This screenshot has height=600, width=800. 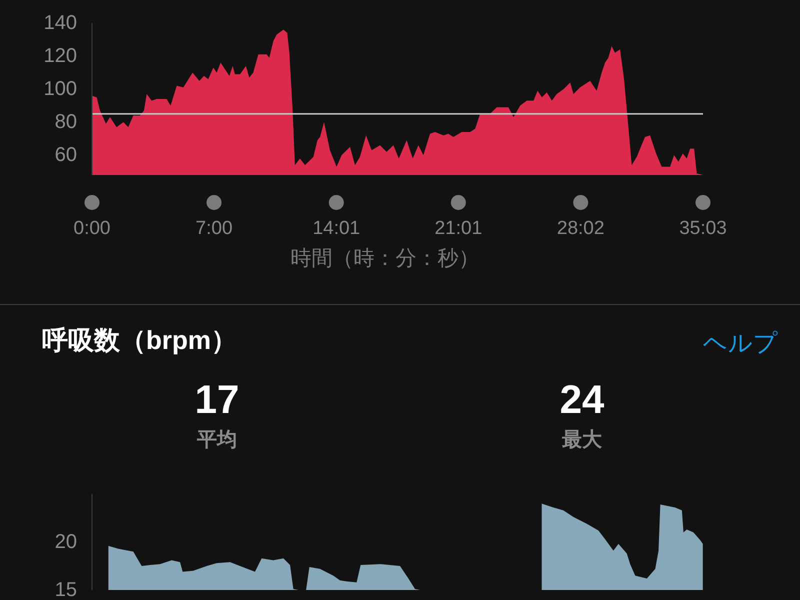 I want to click on y-tick-label: 80, so click(x=65, y=122).